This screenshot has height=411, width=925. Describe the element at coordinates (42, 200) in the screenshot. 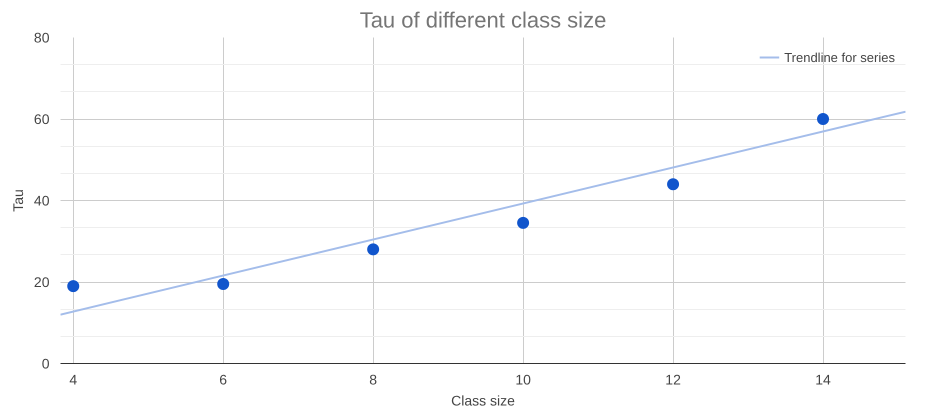

I see `y-tick-label: 40` at that location.